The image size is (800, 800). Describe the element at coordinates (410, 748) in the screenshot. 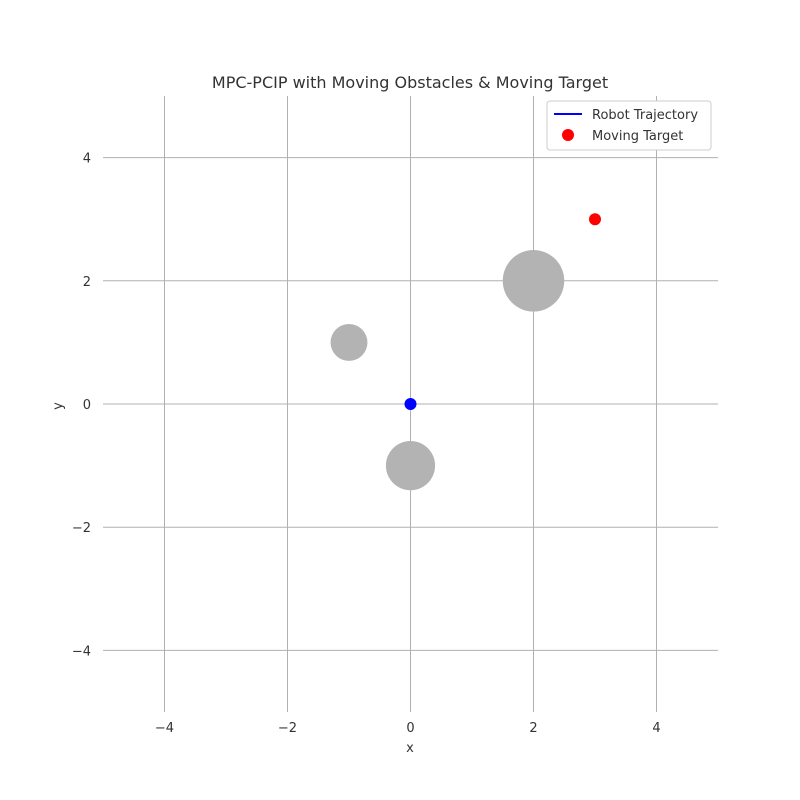

I see `x-axis-label: x` at that location.